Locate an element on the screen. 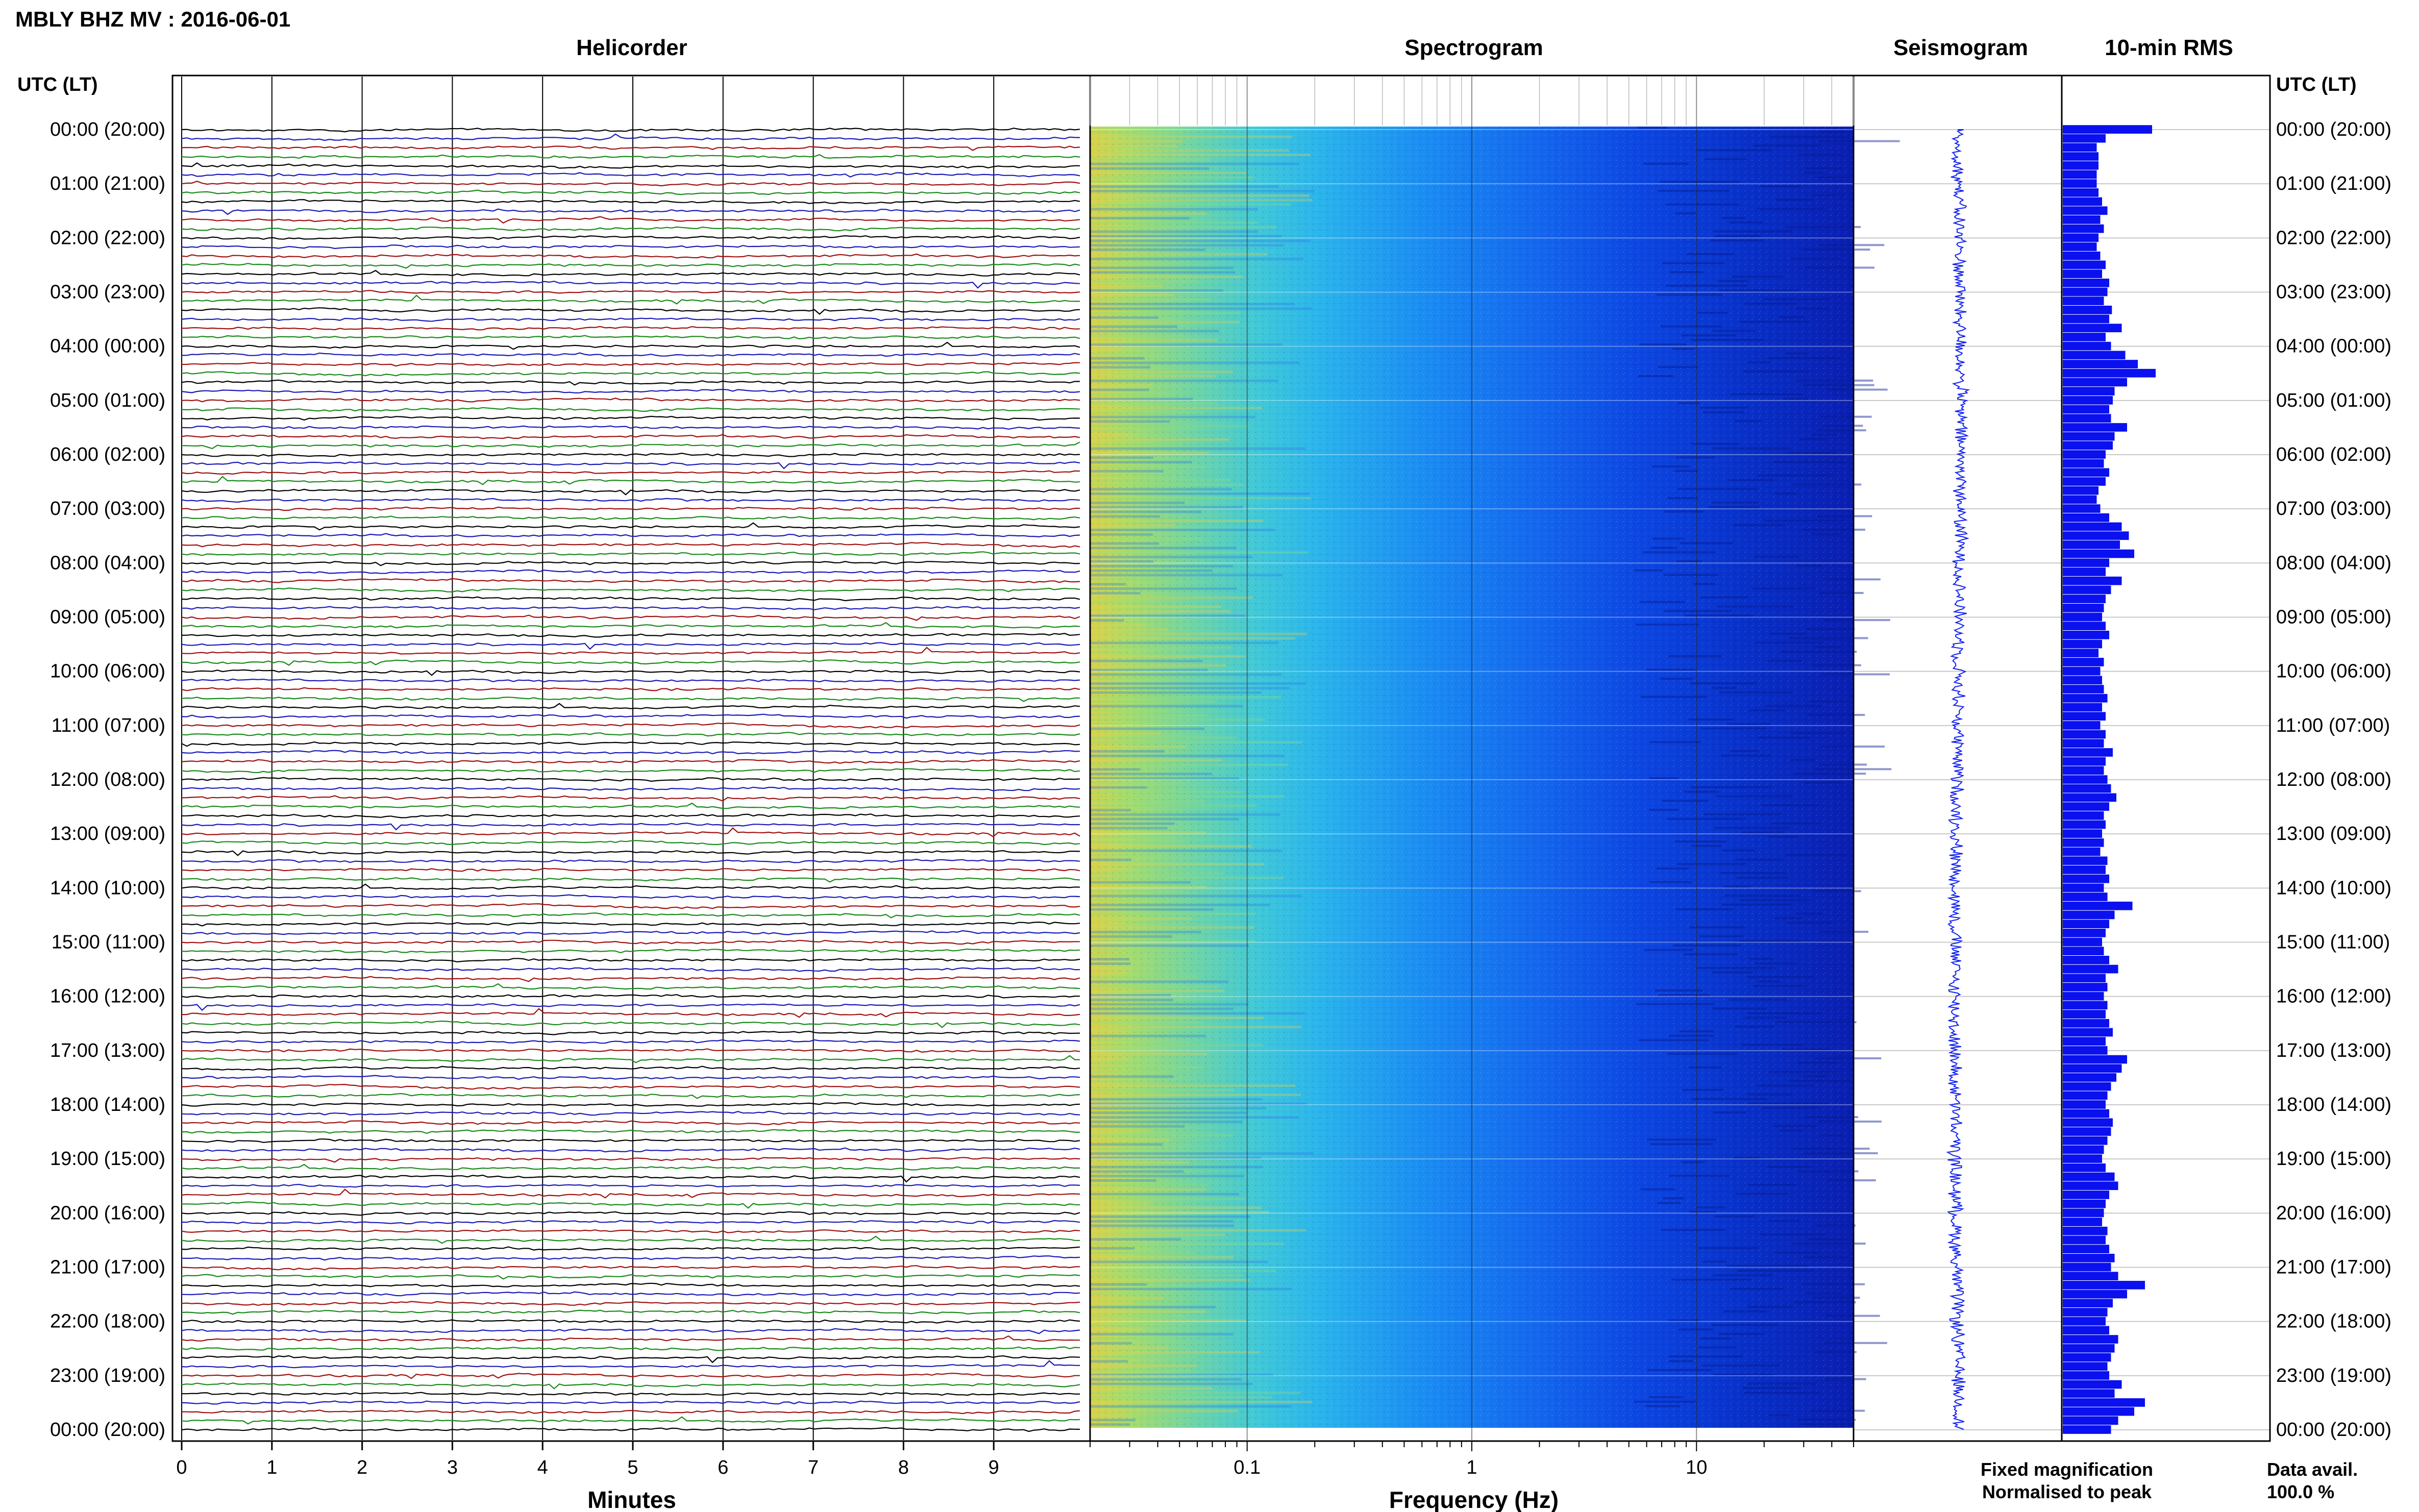 The width and height of the screenshot is (2419, 1512). time-label-right: 21:00 (17:00) is located at coordinates (2333, 1267).